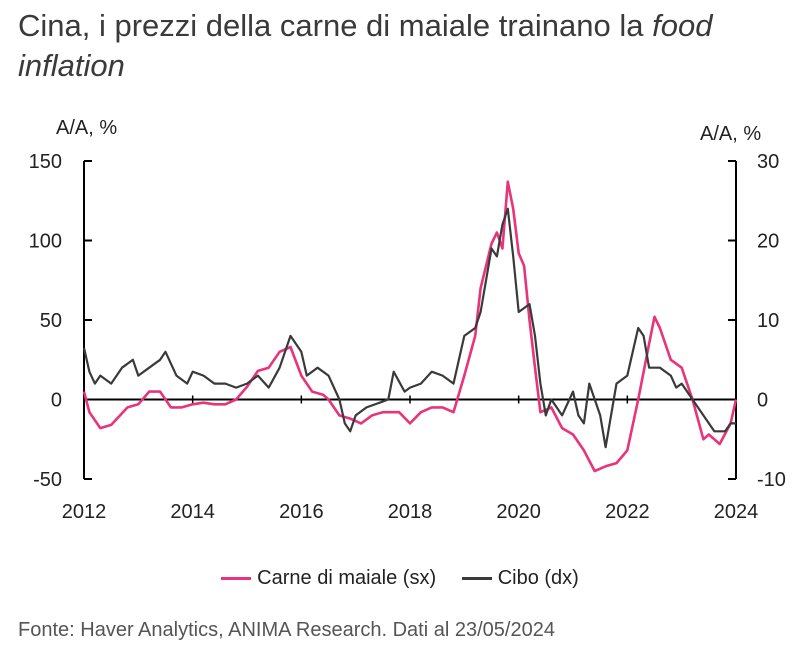 Image resolution: width=800 pixels, height=656 pixels. I want to click on x-tick-label: 2016, so click(301, 512).